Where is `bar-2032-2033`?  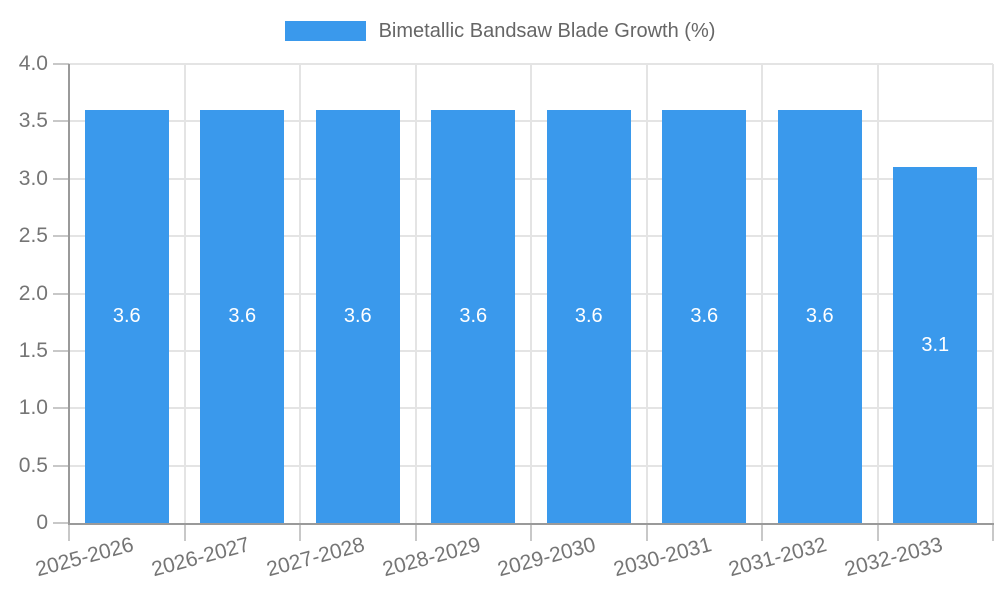 bar-2032-2033 is located at coordinates (935, 345).